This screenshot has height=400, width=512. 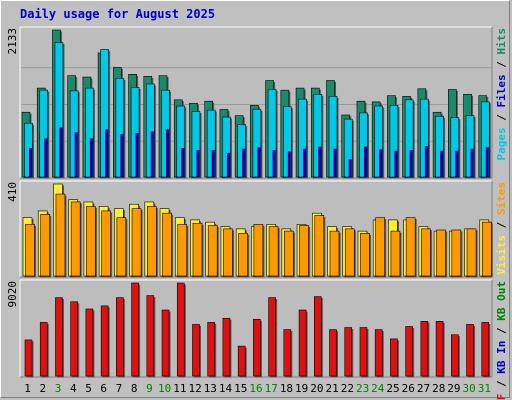 What do you see at coordinates (501, 387) in the screenshot?
I see `legend-bottom-part-1: /` at bounding box center [501, 387].